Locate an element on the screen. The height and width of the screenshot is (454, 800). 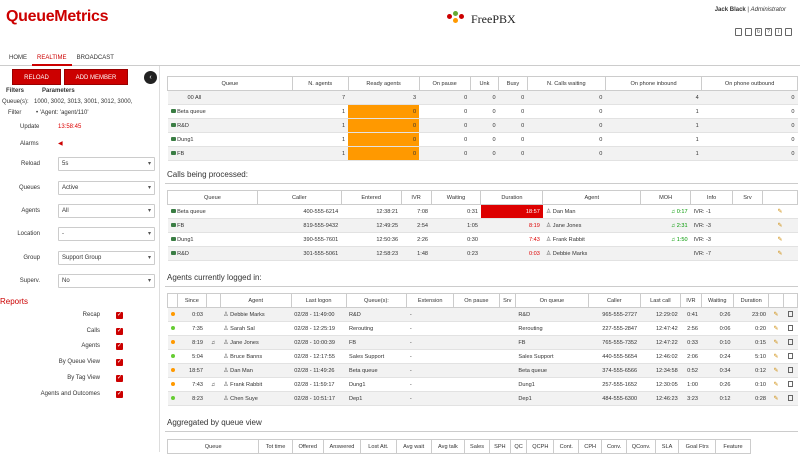
reload-select: 5s is located at coordinates (106, 164).